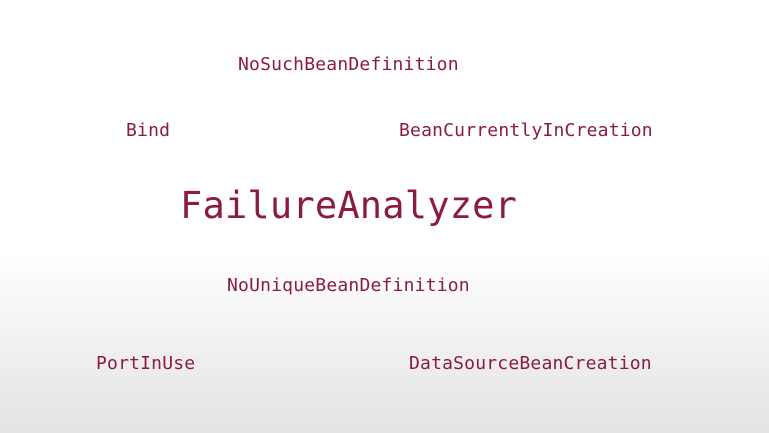  What do you see at coordinates (530, 363) in the screenshot?
I see `analyzer-label-data-source-bean-creation: DataSourceBeanCreation` at bounding box center [530, 363].